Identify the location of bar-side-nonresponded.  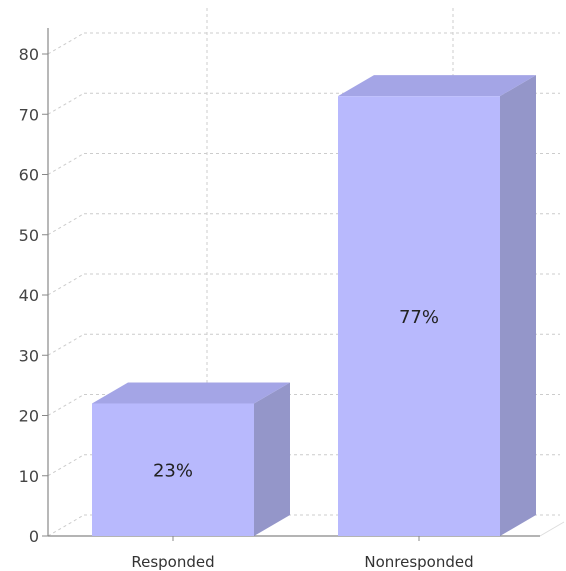
(518, 306).